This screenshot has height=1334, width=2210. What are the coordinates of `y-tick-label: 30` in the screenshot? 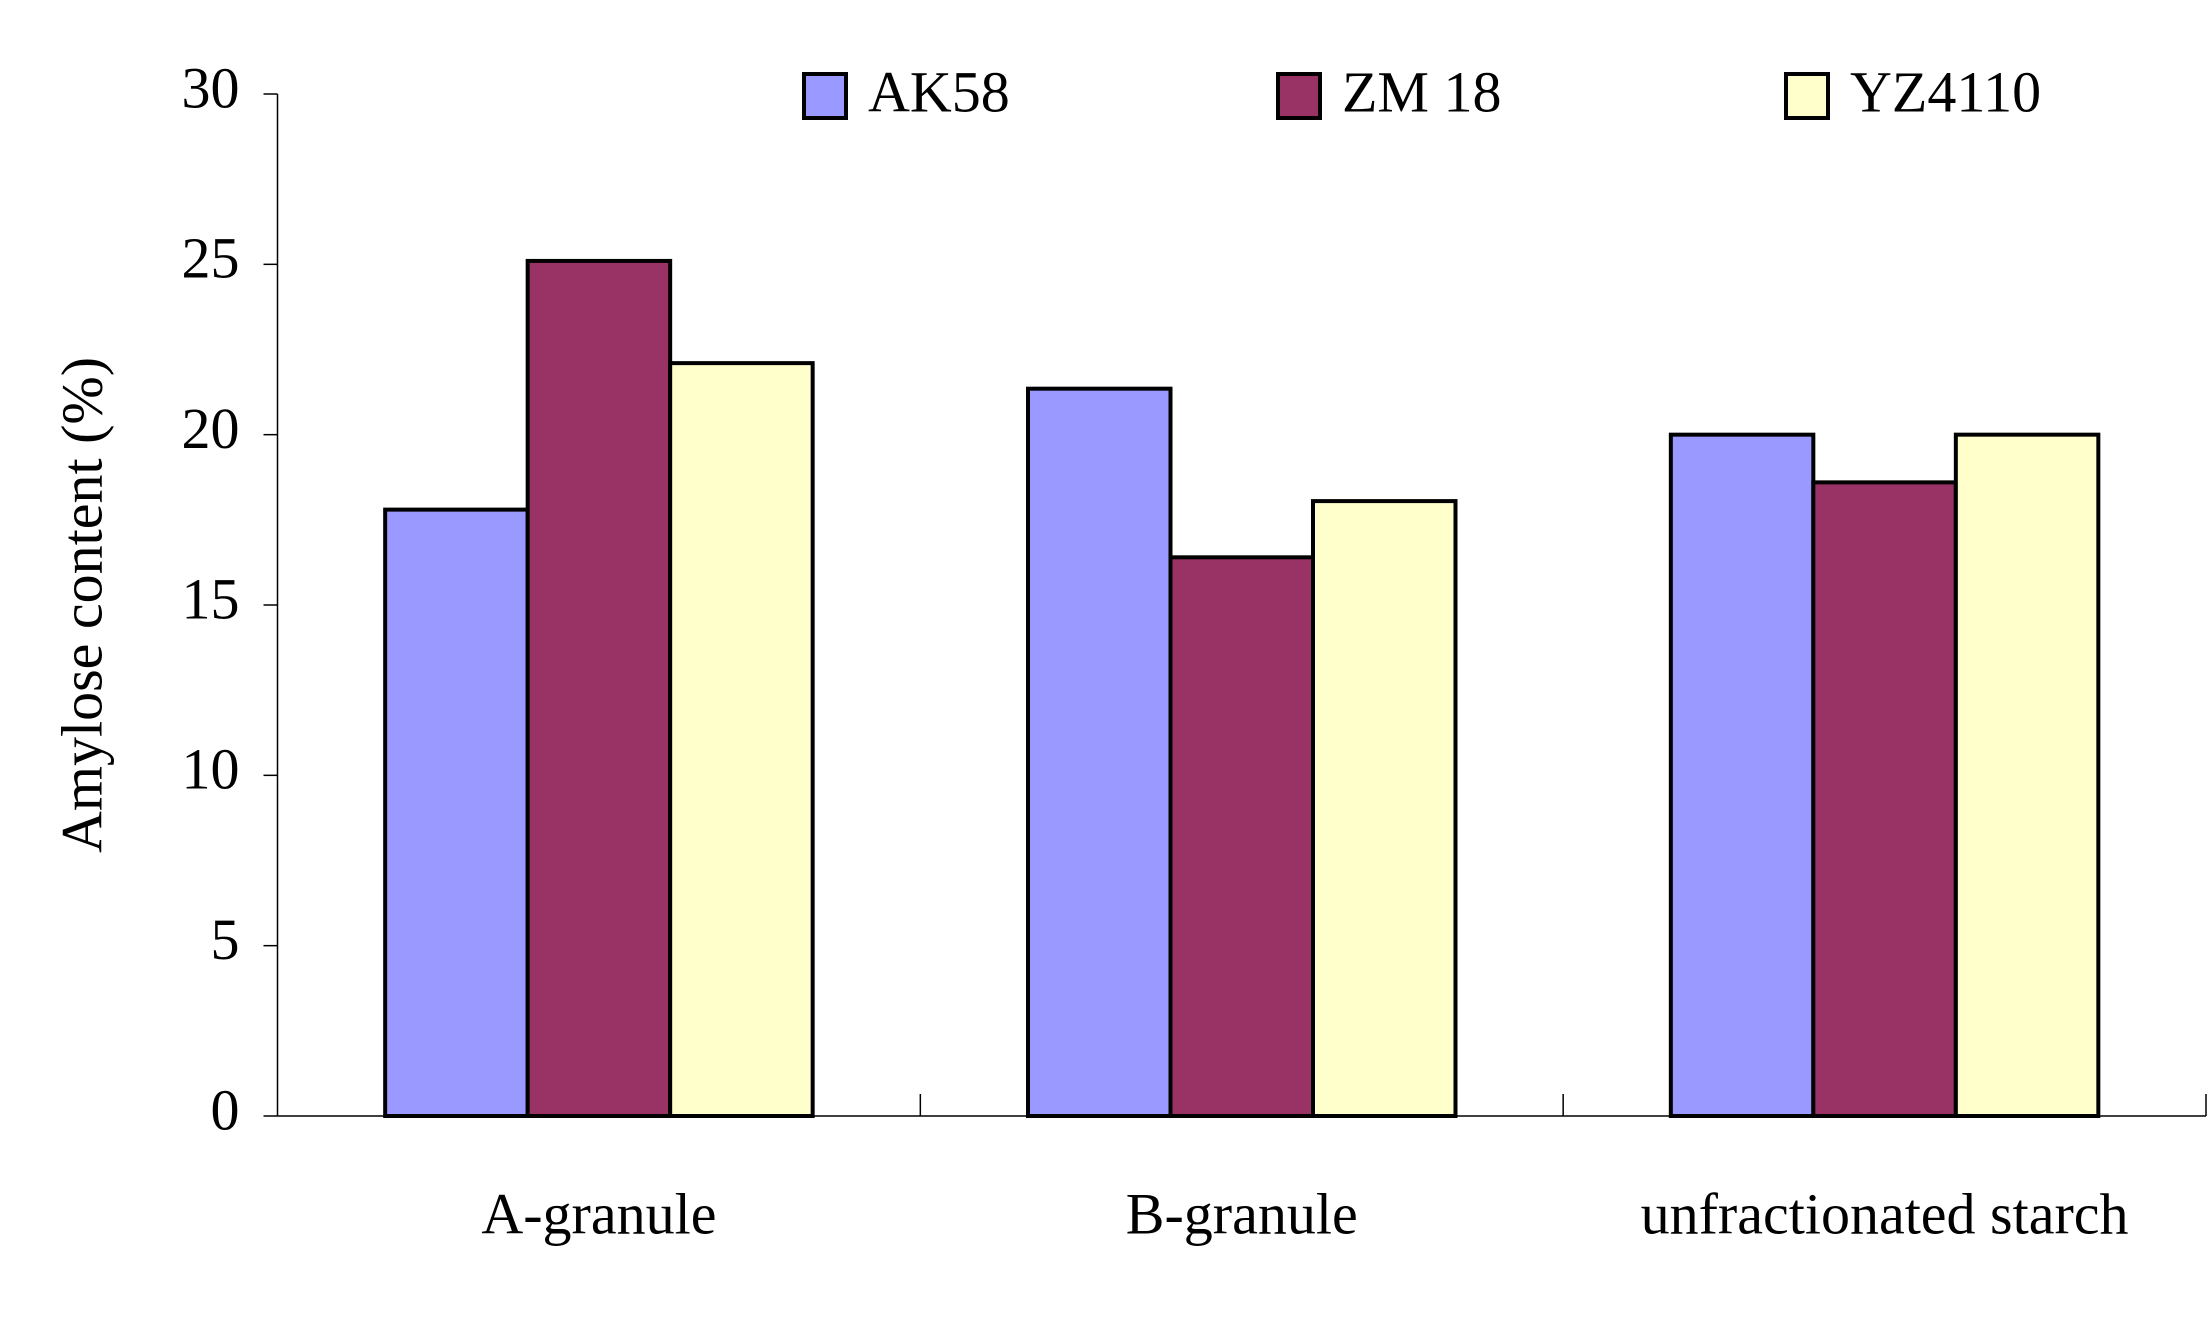 It's located at (211, 87).